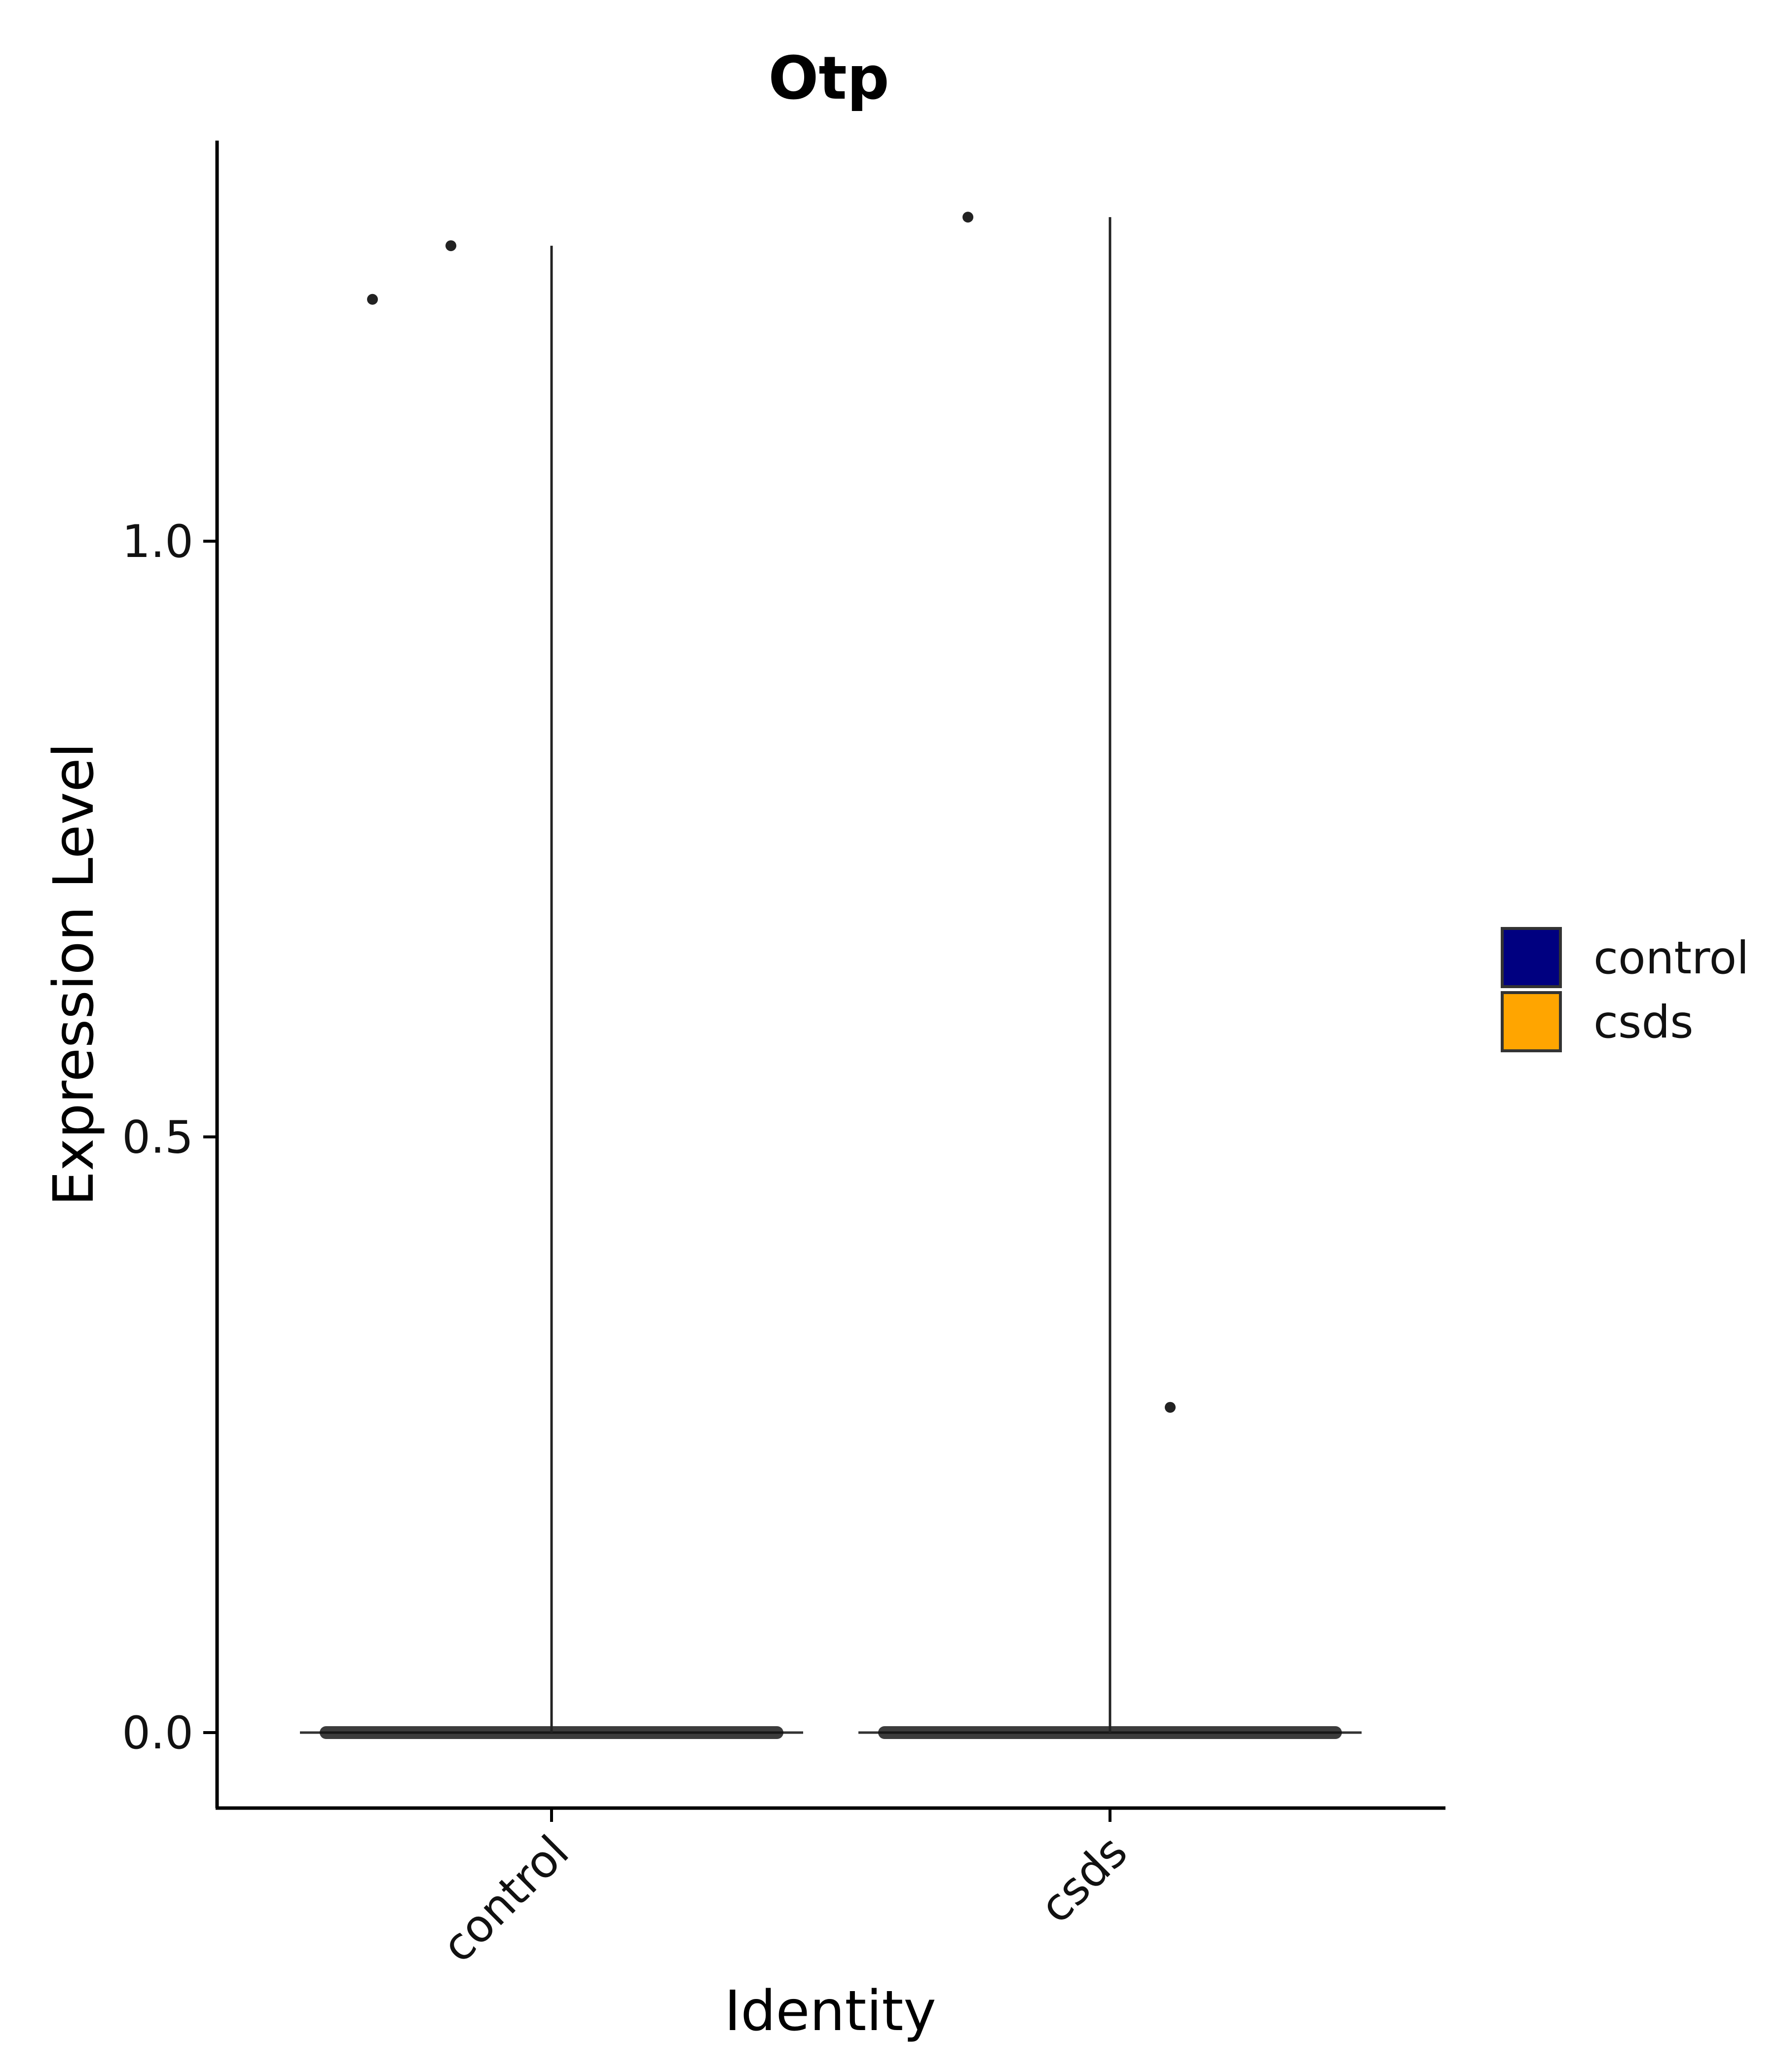 The height and width of the screenshot is (2072, 1776). I want to click on chart-title: Otp, so click(829, 79).